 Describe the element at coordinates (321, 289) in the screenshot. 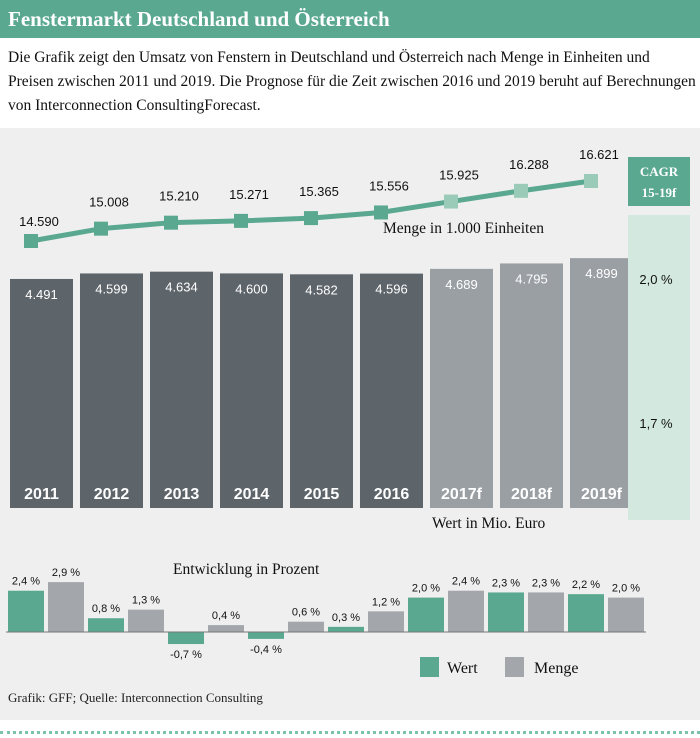

I see `bar-value-label: 4.582` at that location.